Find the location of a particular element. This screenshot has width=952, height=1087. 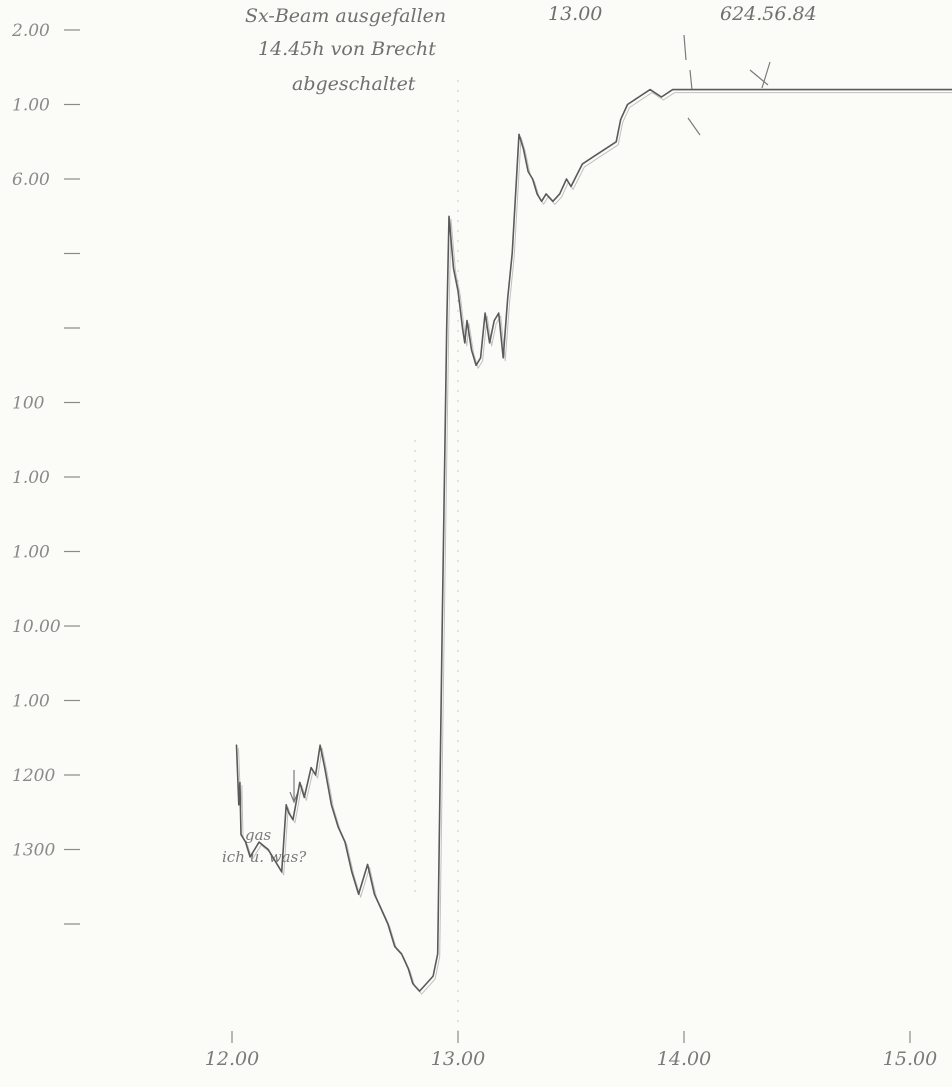

y-tick-label-7: 1.00 is located at coordinates (31, 553).